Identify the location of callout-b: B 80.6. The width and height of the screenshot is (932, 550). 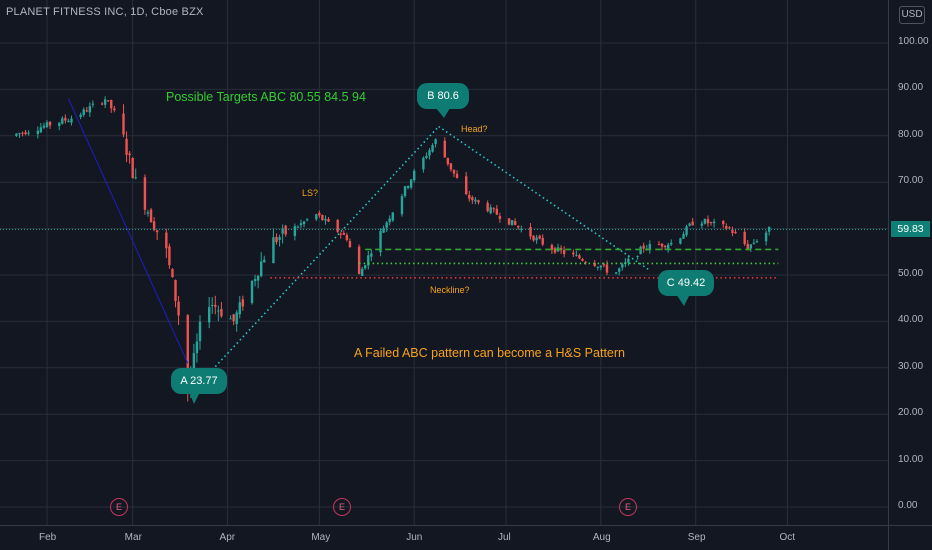
(443, 96).